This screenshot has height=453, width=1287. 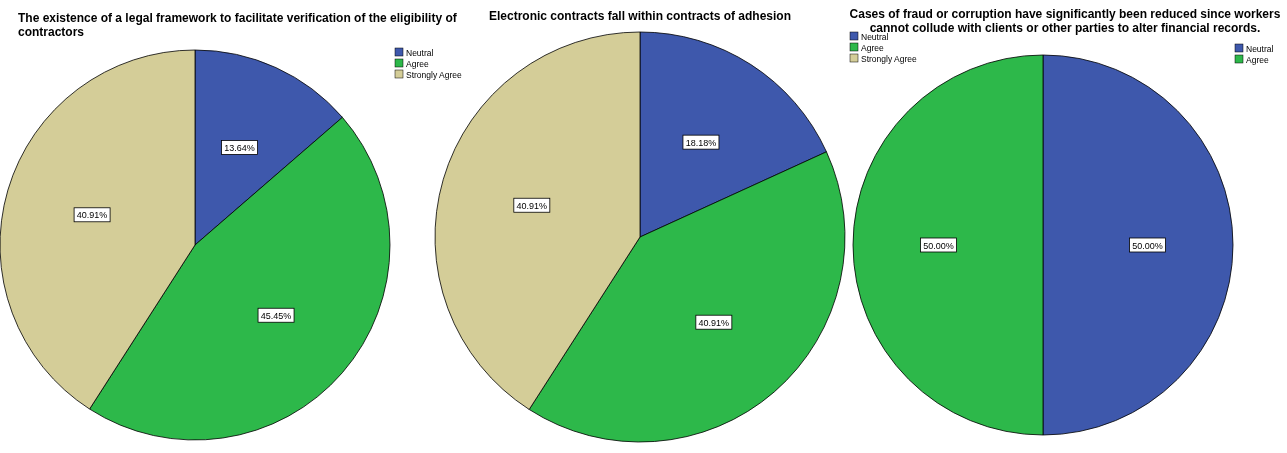 What do you see at coordinates (701, 142) in the screenshot?
I see `data-label: 18.18%` at bounding box center [701, 142].